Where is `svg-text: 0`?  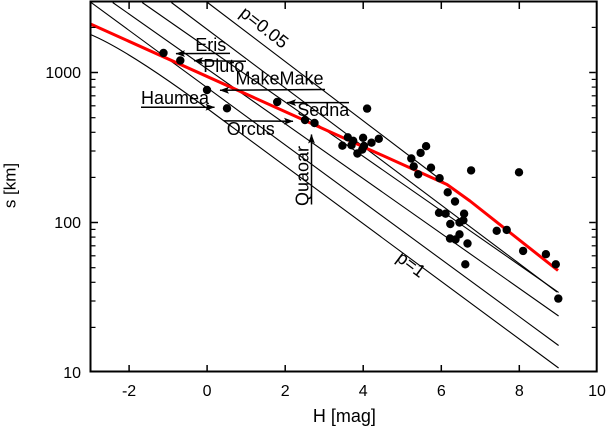
svg-text: 0 is located at coordinates (207, 391).